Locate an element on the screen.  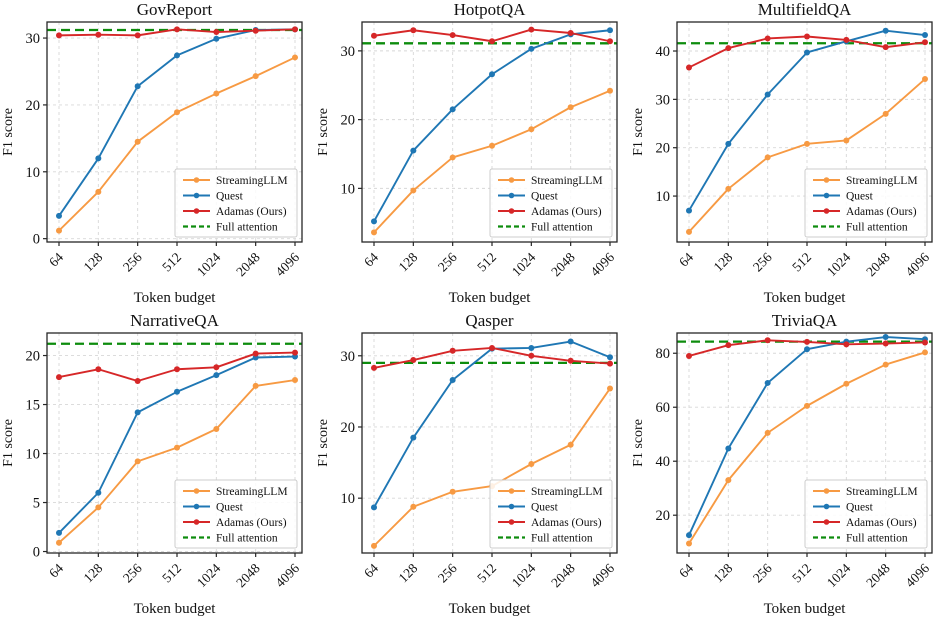
chart-title: Qasper is located at coordinates (489, 320).